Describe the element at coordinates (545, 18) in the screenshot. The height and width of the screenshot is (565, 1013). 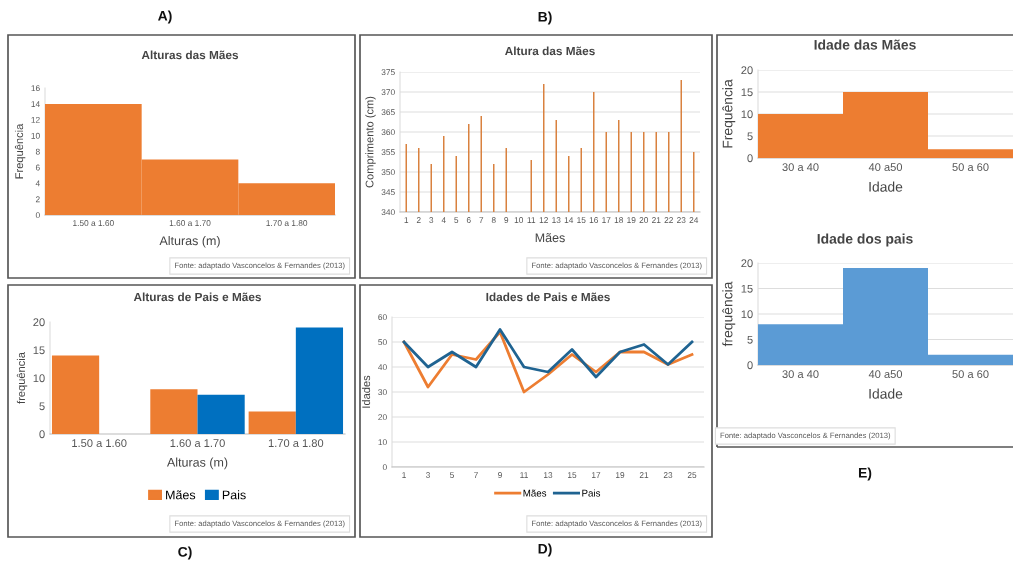
I see `text: B)` at that location.